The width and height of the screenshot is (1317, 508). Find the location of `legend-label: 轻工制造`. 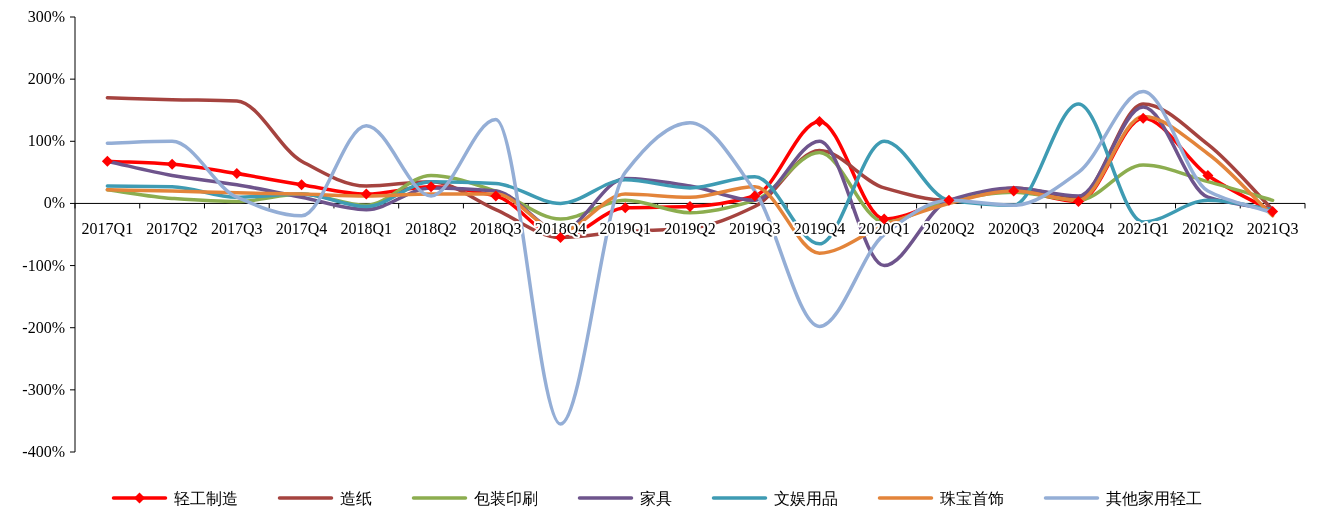

legend-label: 轻工制造 is located at coordinates (205, 498).